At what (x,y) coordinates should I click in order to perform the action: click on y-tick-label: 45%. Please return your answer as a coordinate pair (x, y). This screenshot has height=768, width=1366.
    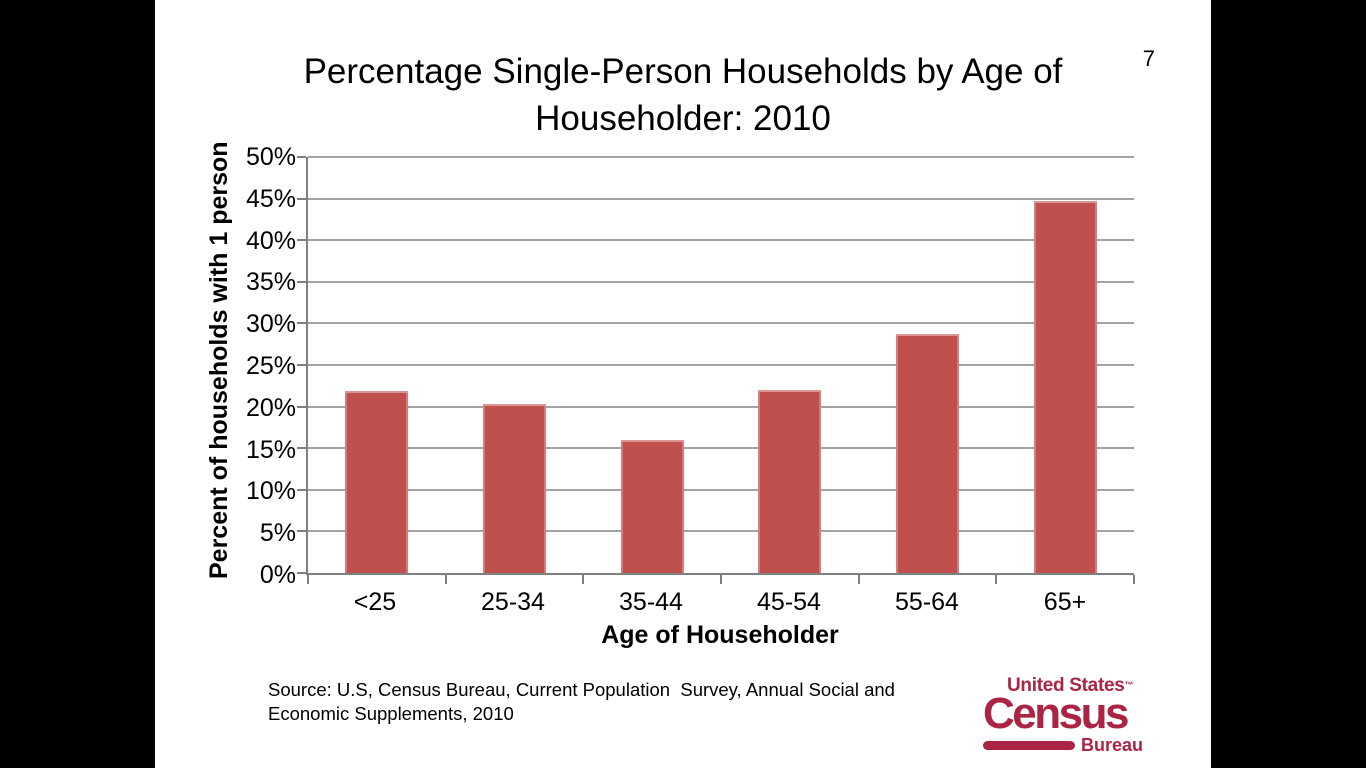
    Looking at the image, I should click on (270, 198).